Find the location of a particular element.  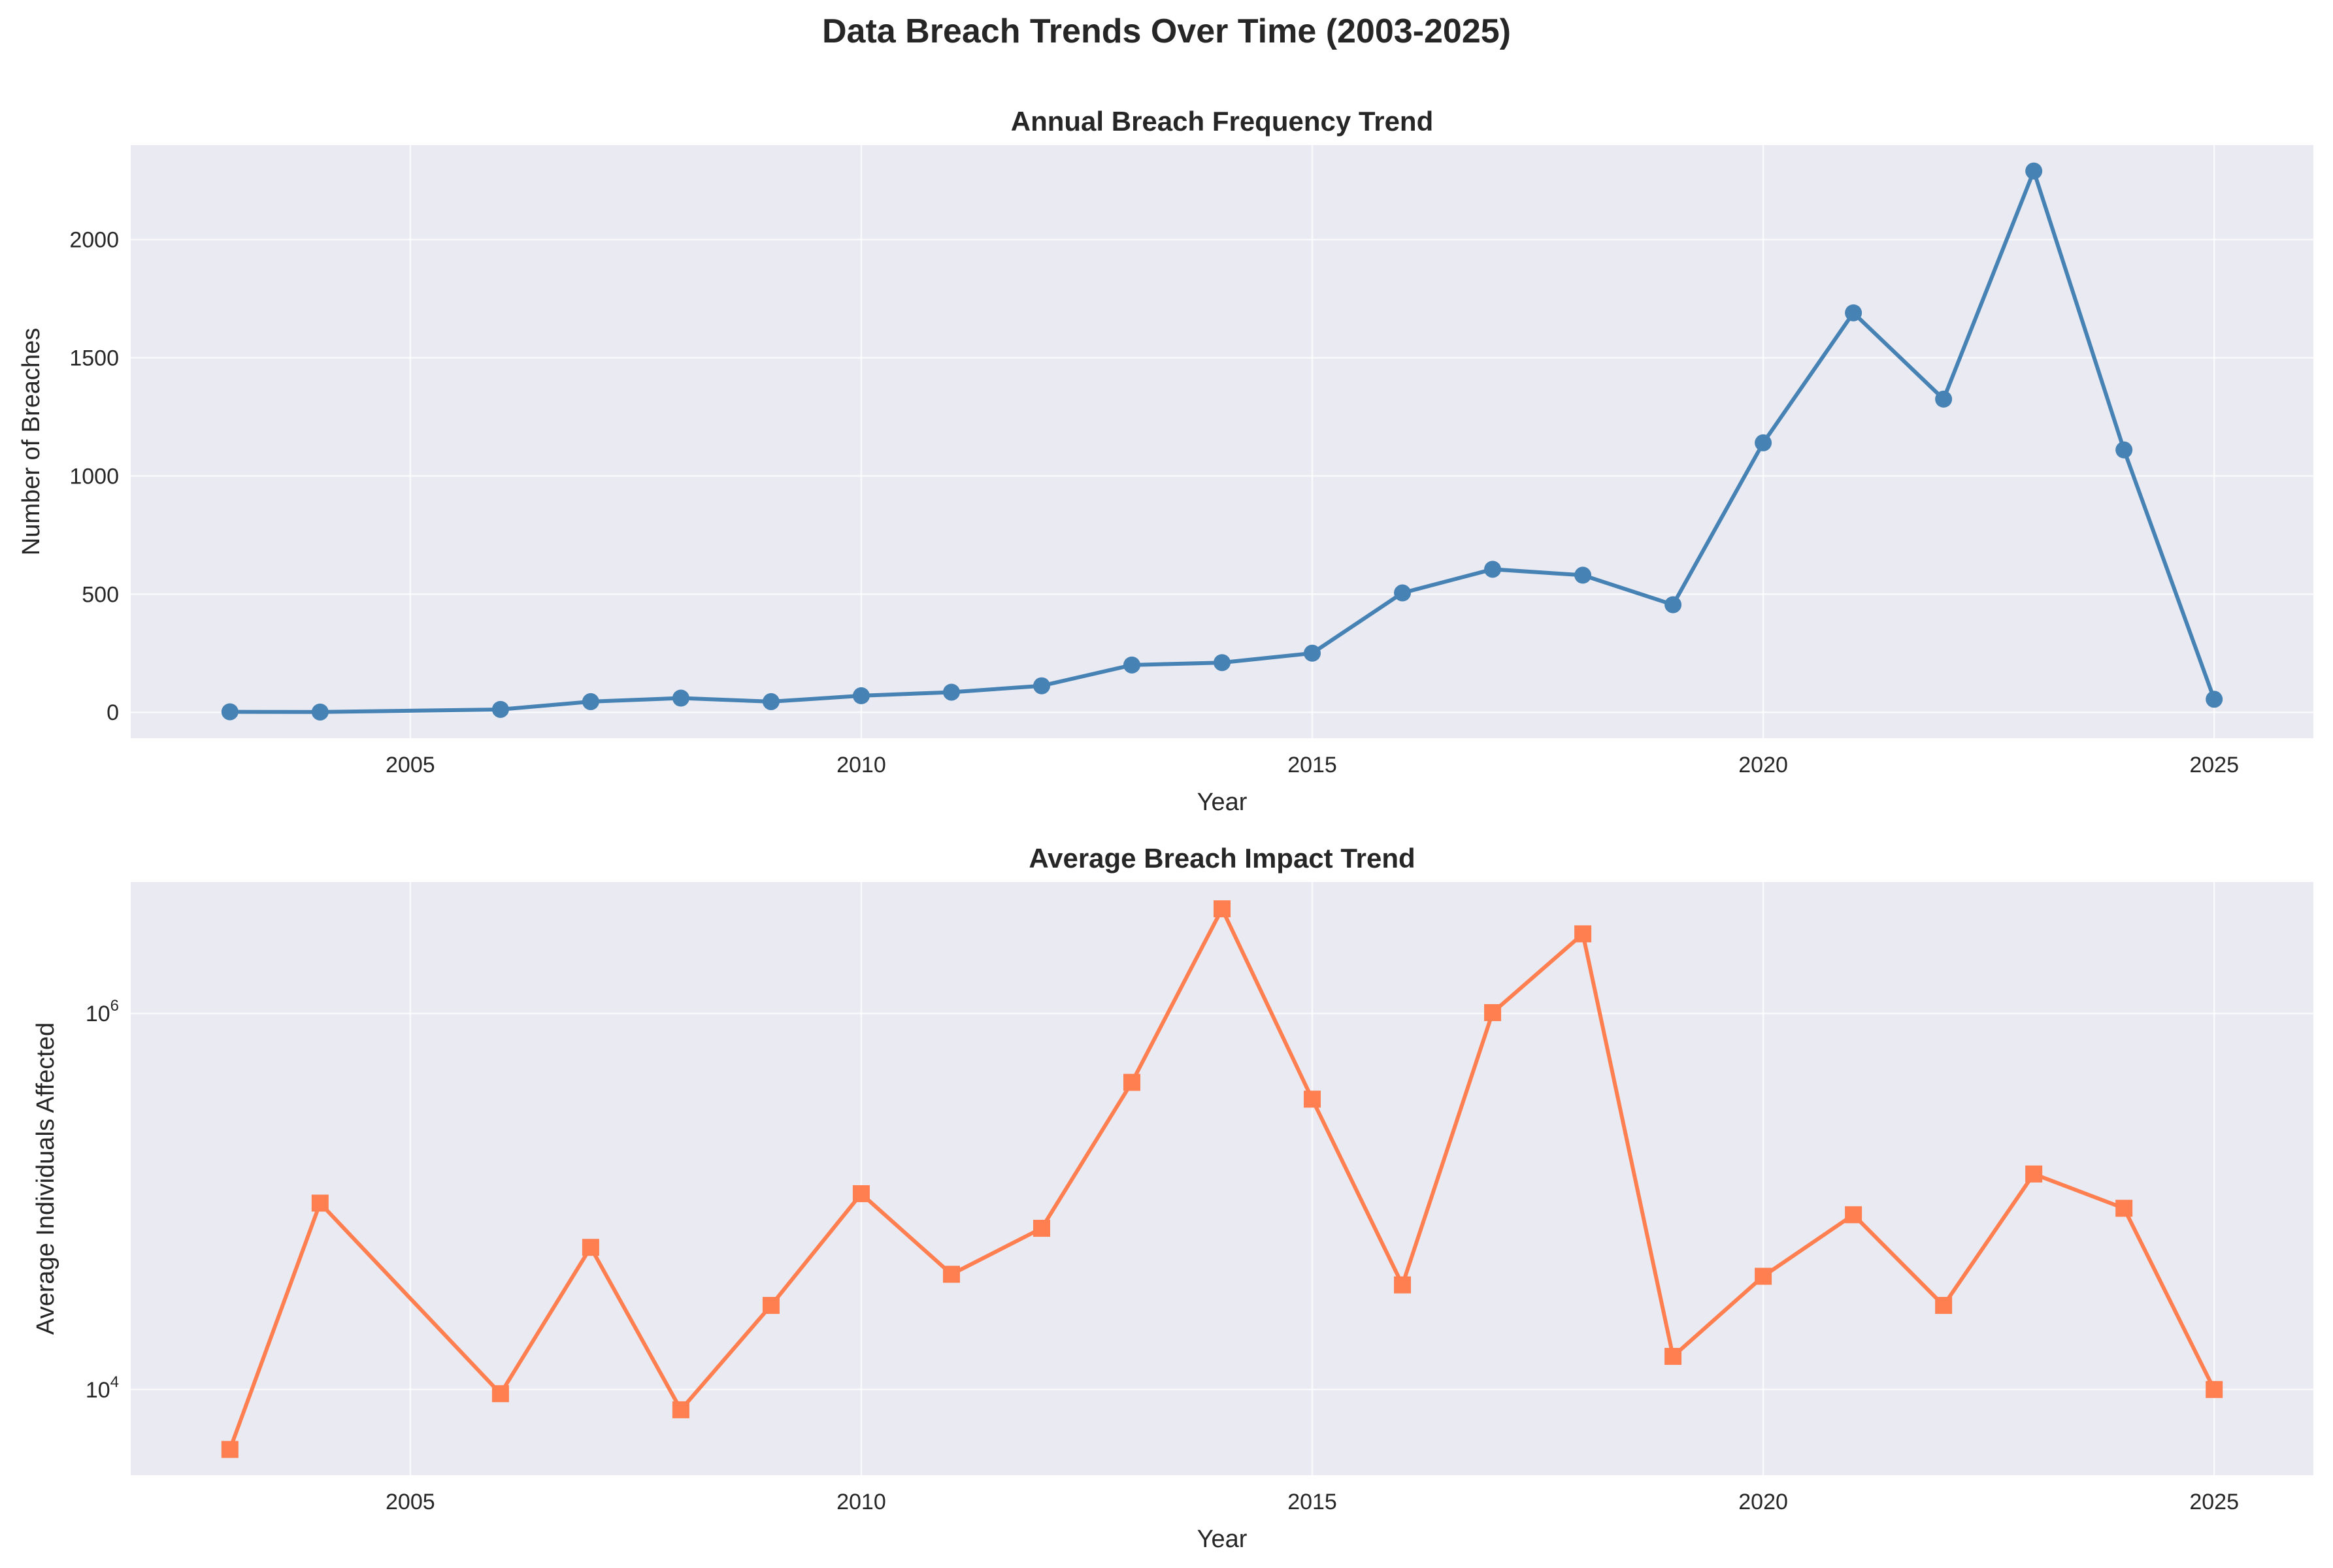

panel-1-x-axis-label: Year is located at coordinates (1222, 802).